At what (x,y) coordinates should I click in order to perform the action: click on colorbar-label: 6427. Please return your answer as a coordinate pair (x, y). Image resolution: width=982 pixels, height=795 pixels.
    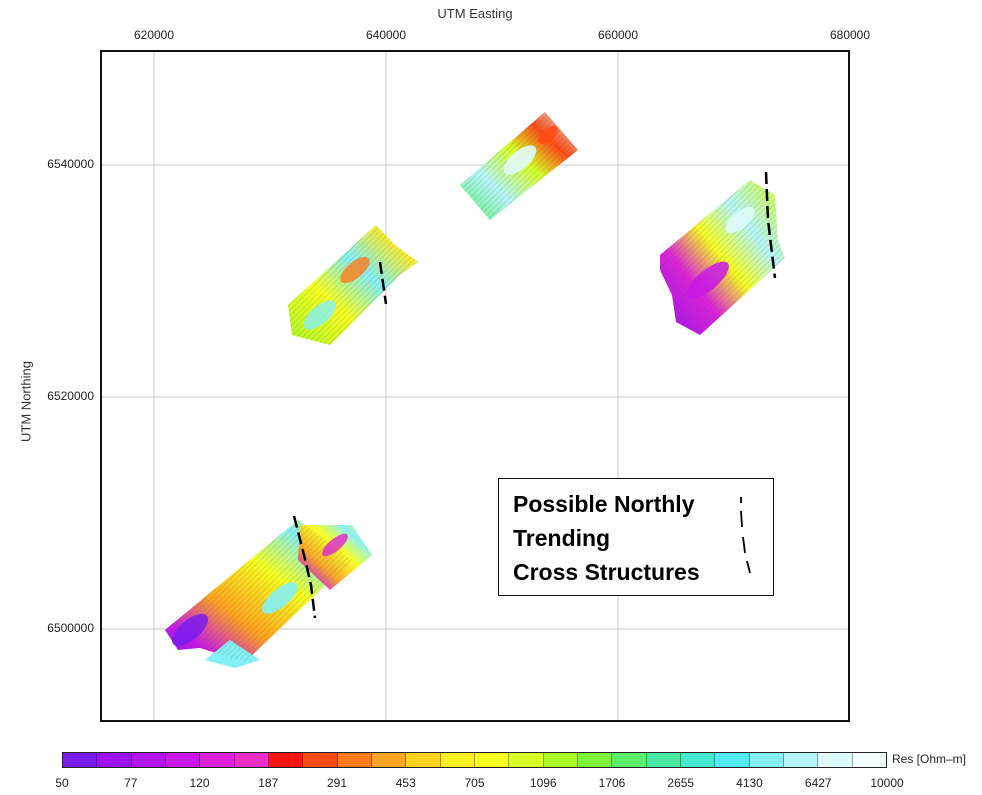
    Looking at the image, I should click on (818, 783).